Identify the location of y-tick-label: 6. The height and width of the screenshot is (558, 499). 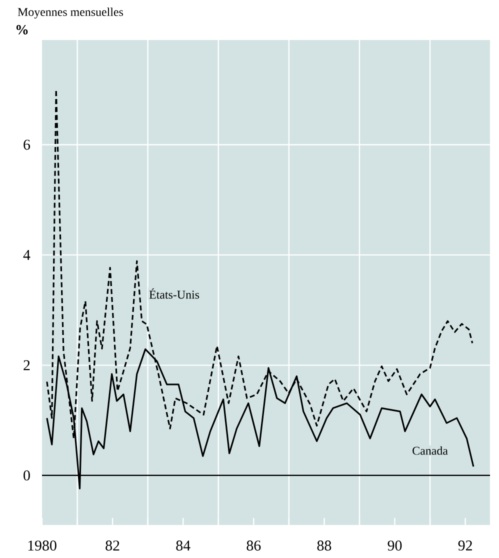
(27, 145).